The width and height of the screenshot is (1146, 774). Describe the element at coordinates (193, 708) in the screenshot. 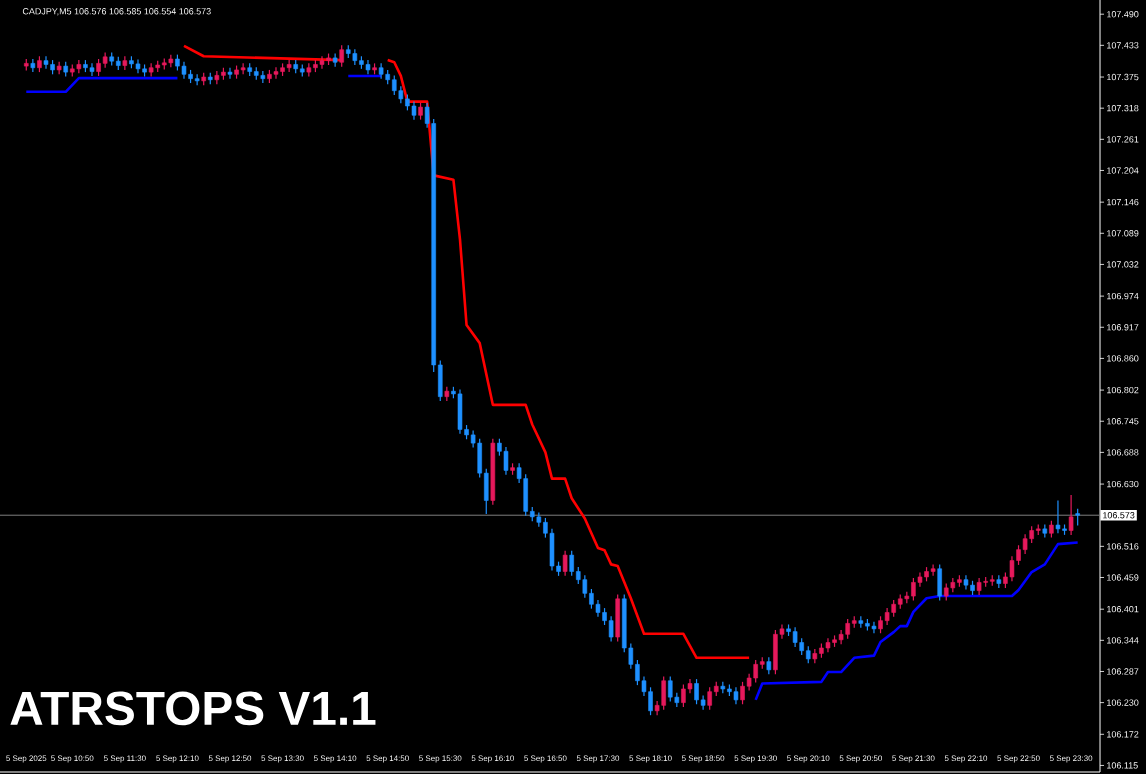

I see `text: ATRSTOPS V1.1` at that location.